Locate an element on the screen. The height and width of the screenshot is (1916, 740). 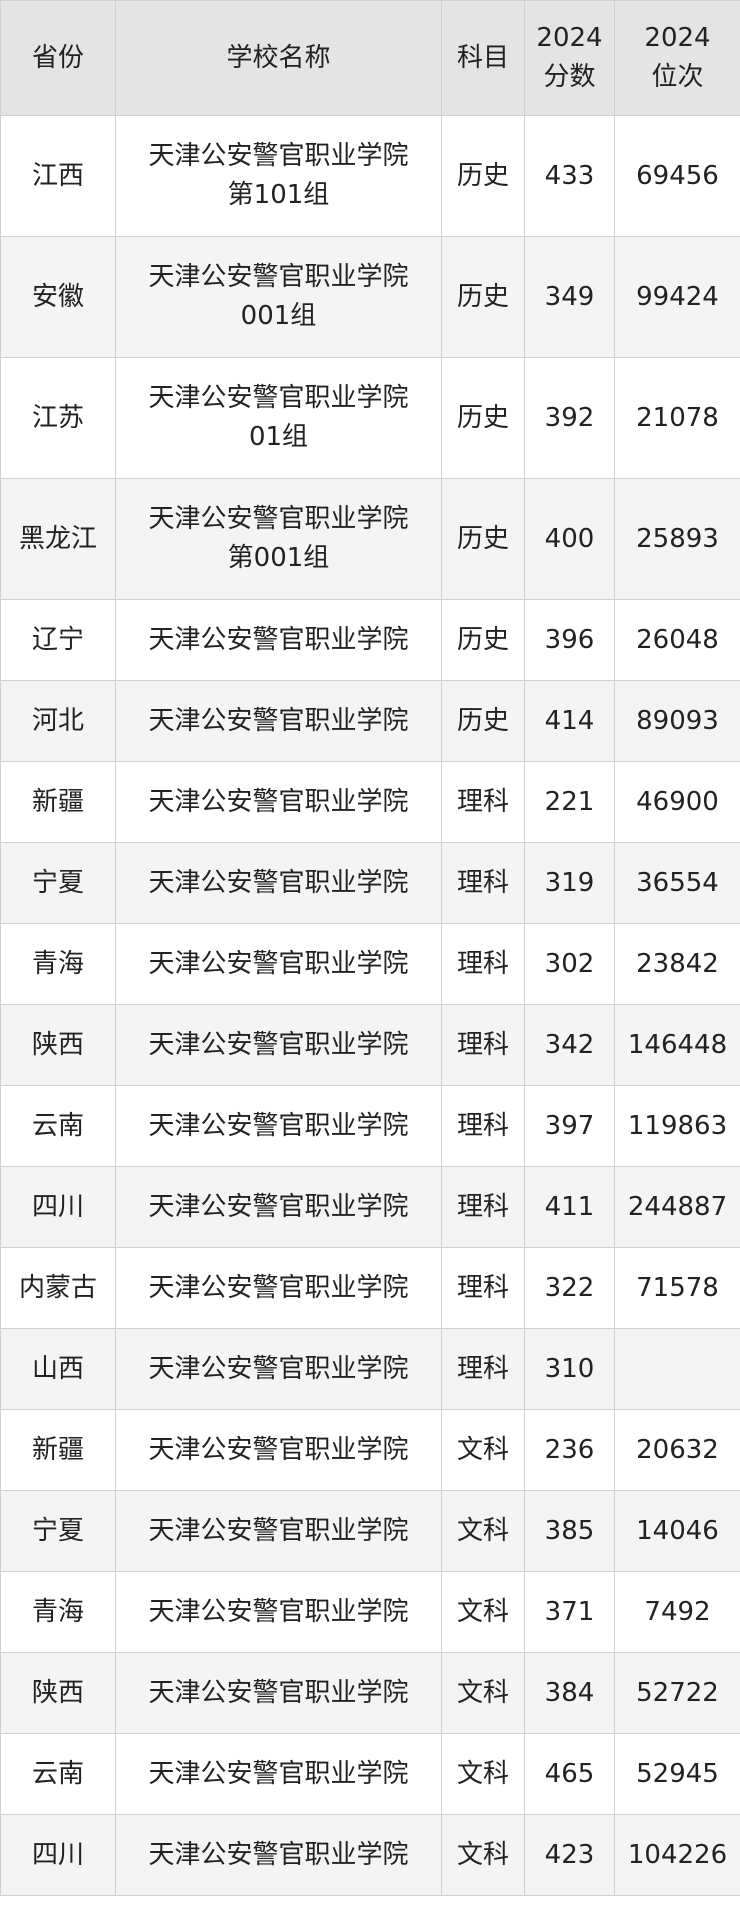
table-row: 青海 天津公安警官职业学院 理科 302 23842 is located at coordinates (370, 964).